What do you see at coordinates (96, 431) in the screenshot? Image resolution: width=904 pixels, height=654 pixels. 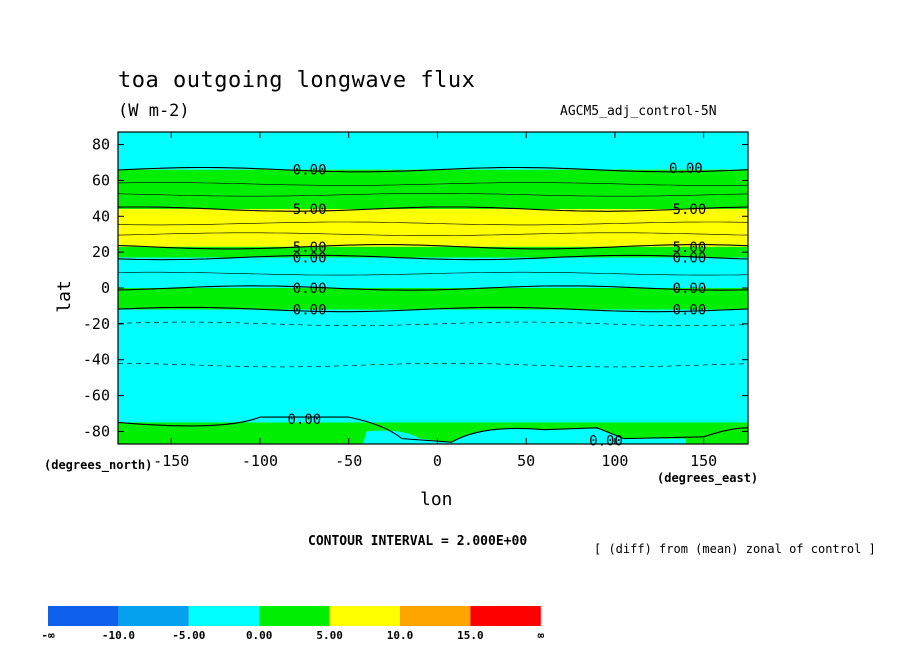 I see `y-tick-label-8: -80` at bounding box center [96, 431].